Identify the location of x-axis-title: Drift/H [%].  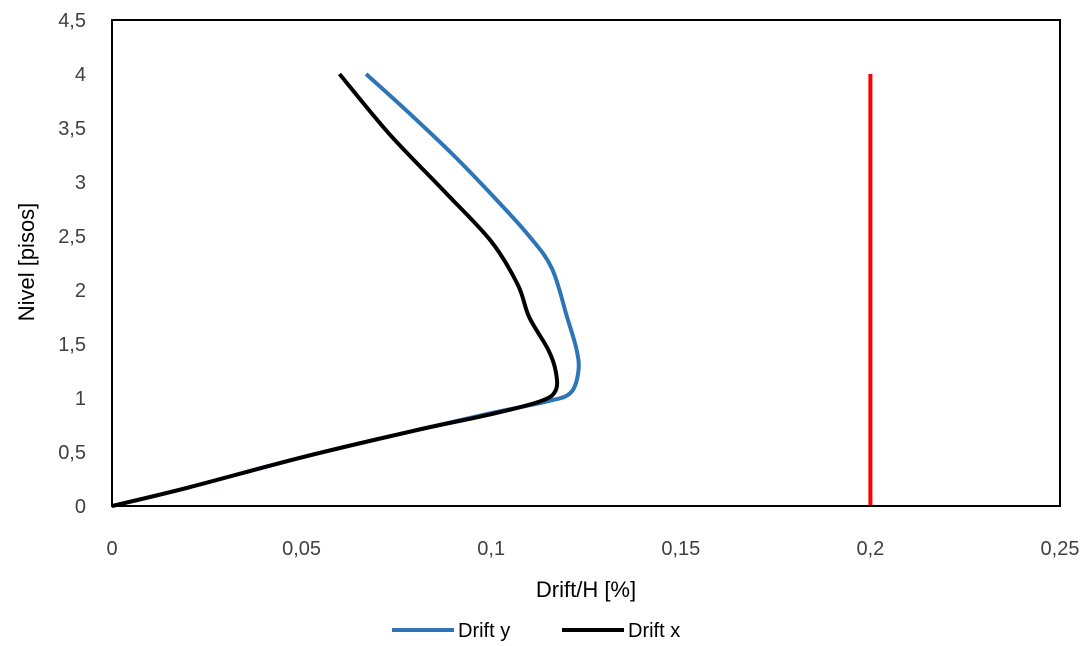
(586, 589).